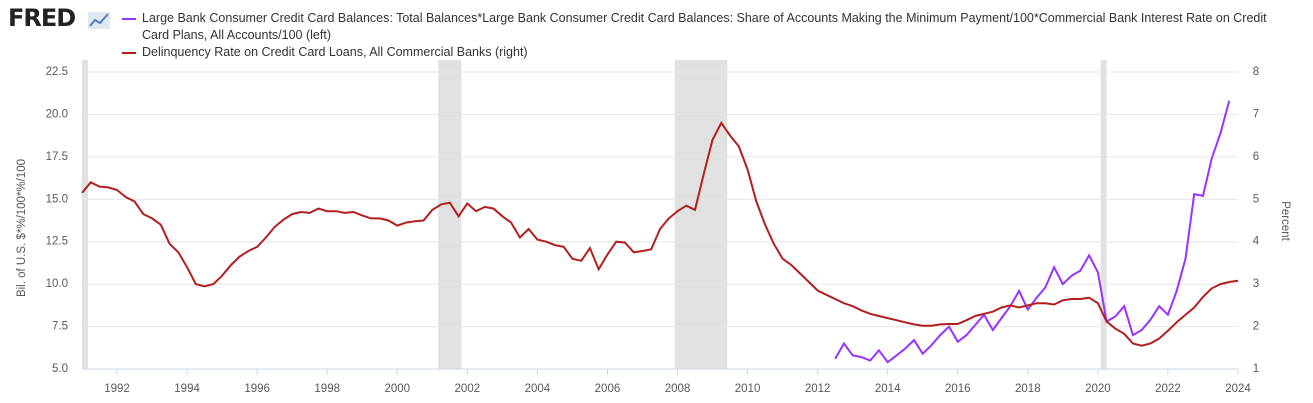 This screenshot has width=1313, height=403. I want to click on x-tick-label: 2022, so click(1168, 389).